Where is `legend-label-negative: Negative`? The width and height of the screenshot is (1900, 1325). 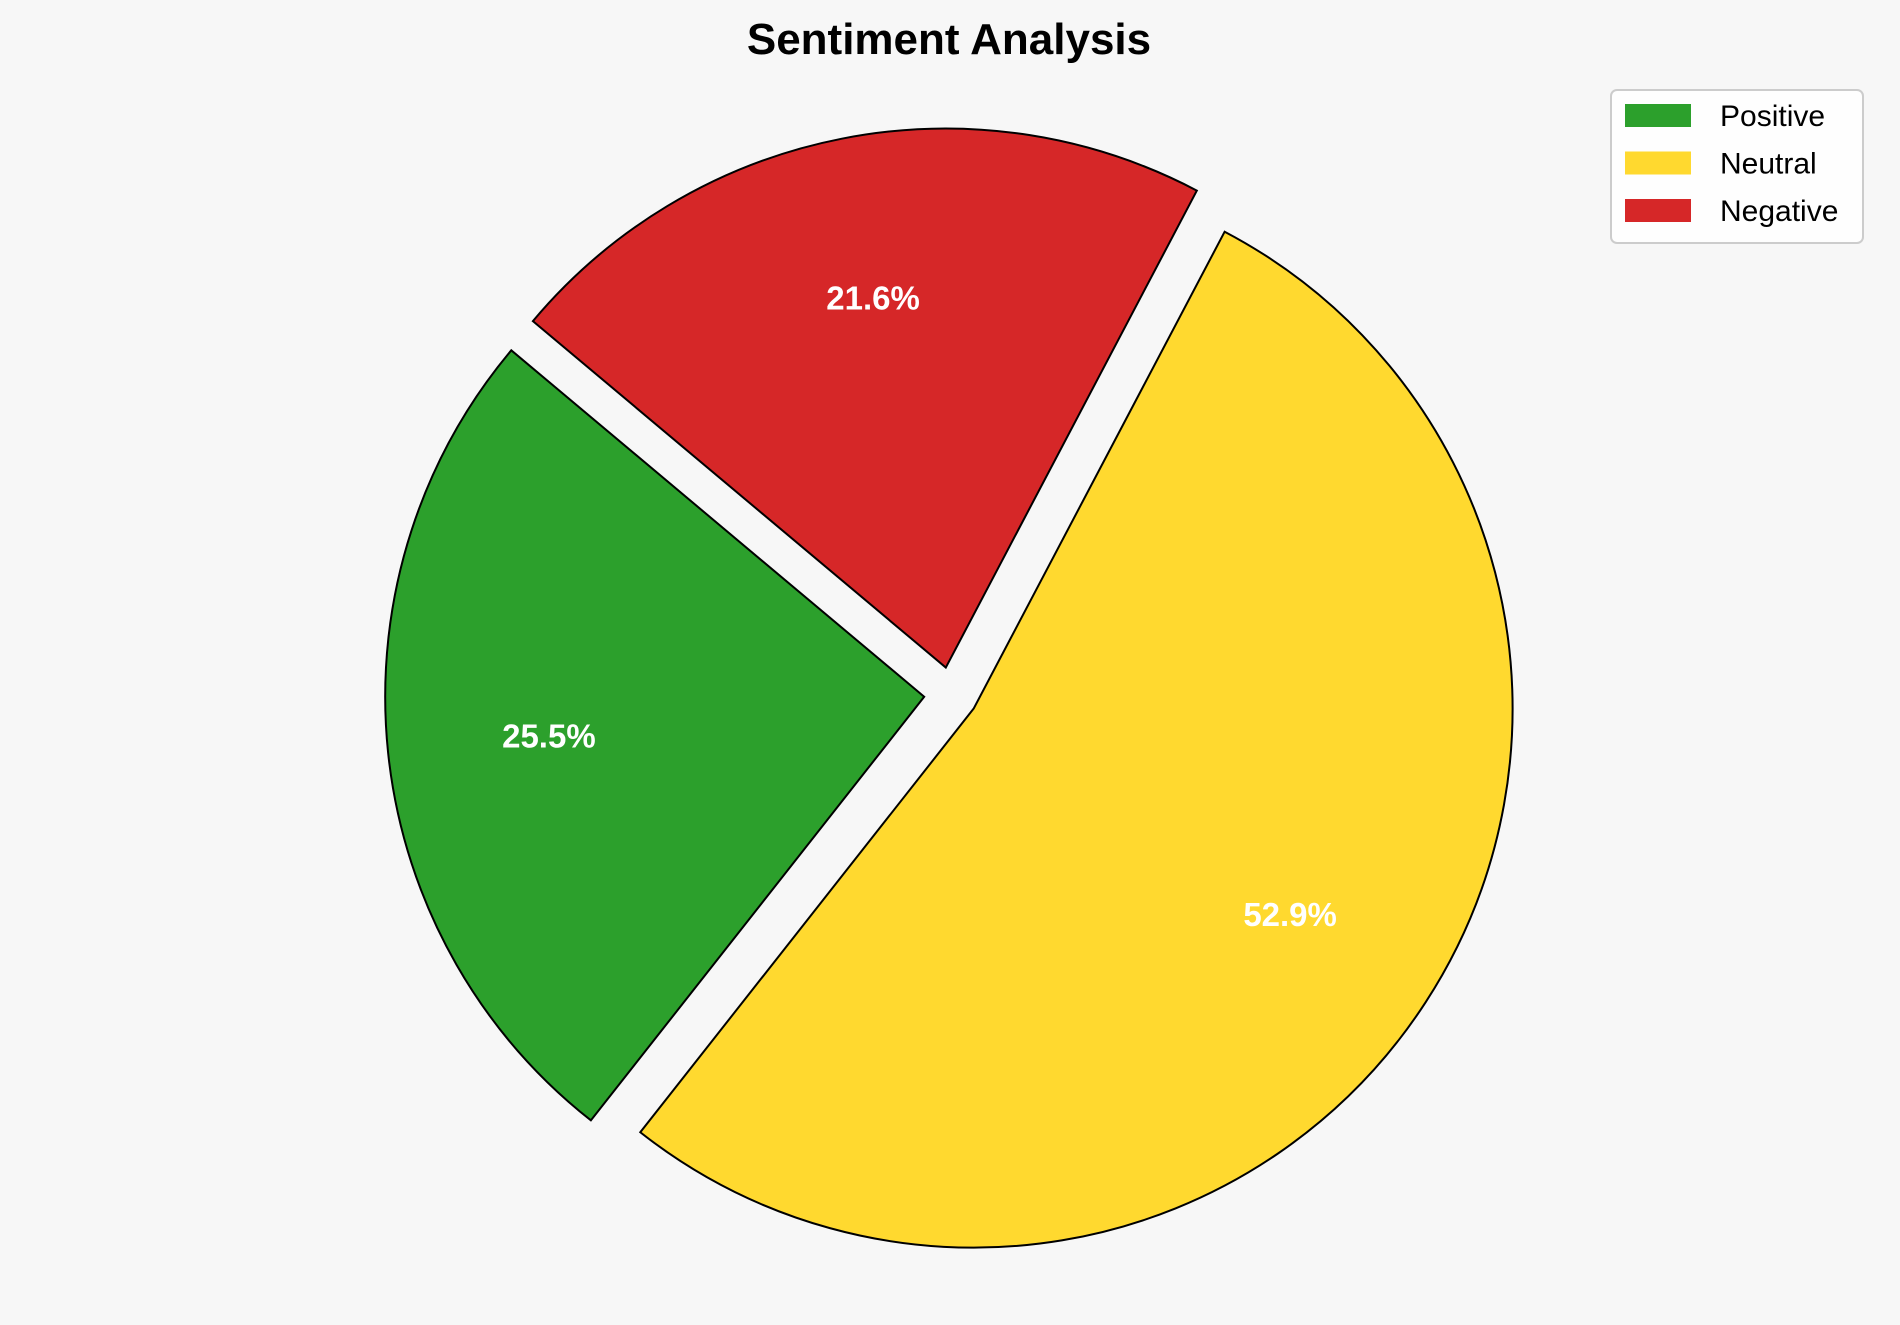 legend-label-negative: Negative is located at coordinates (1779, 211).